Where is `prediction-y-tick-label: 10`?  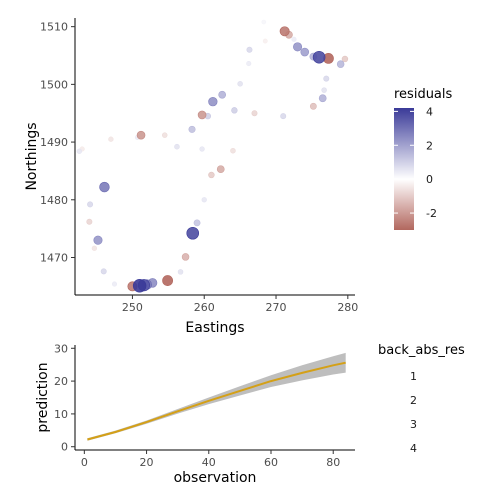
prediction-y-tick-label: 10 is located at coordinates (61, 414).